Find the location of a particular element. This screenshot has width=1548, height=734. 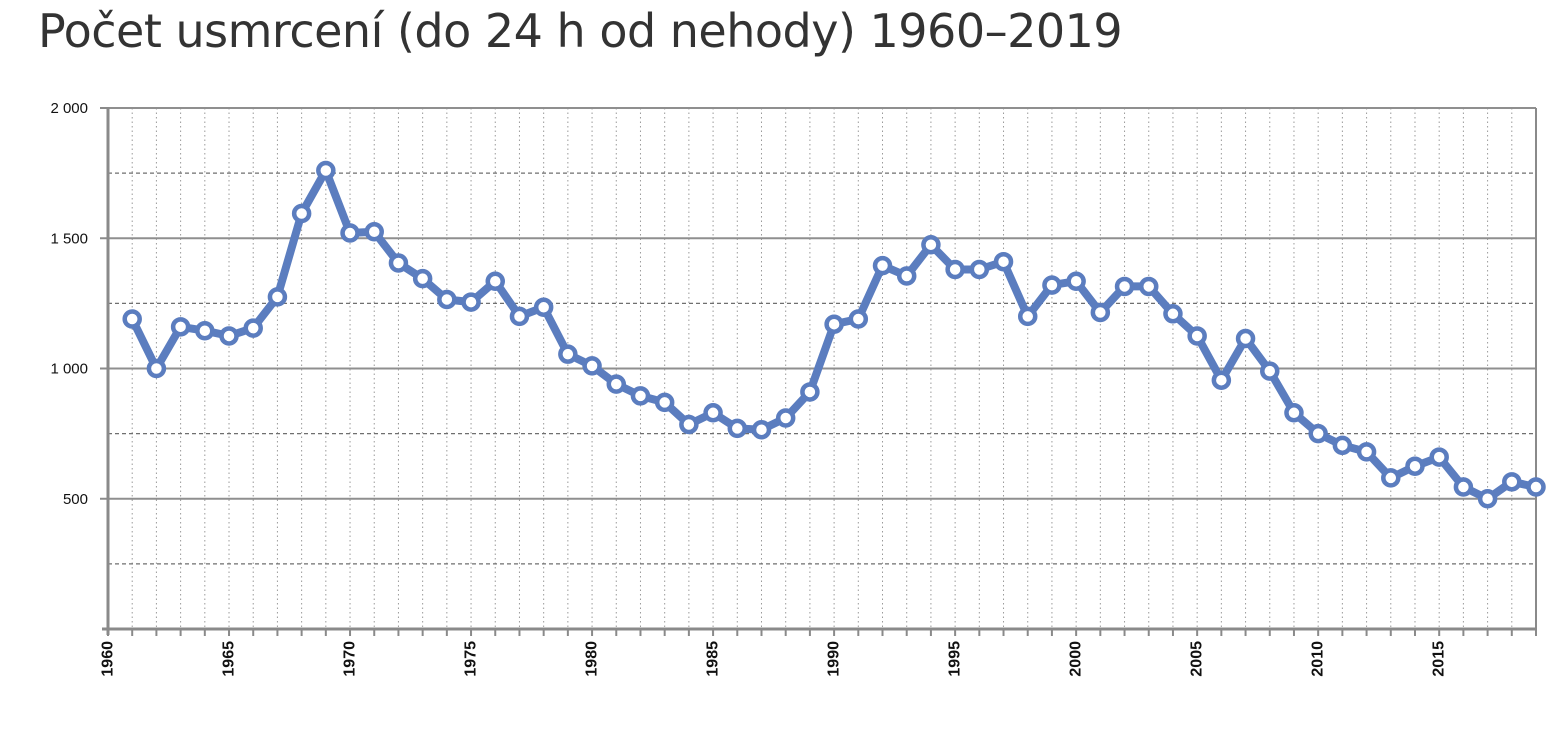

x-tick-label: 1970 is located at coordinates (350, 659).